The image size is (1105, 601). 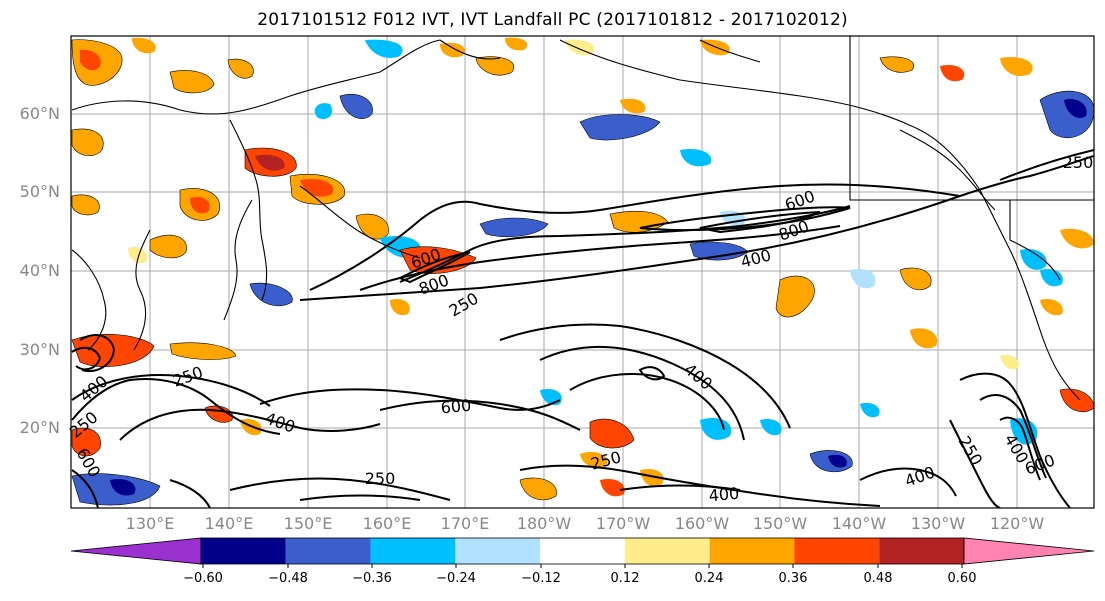 What do you see at coordinates (308, 523) in the screenshot?
I see `longitude-label: 150°E` at bounding box center [308, 523].